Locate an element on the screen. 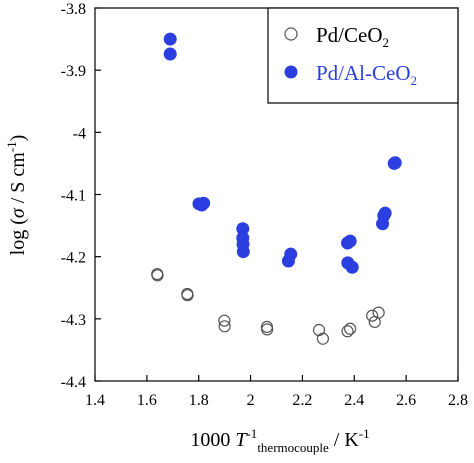  x-tick-label: 2.8 is located at coordinates (458, 400).